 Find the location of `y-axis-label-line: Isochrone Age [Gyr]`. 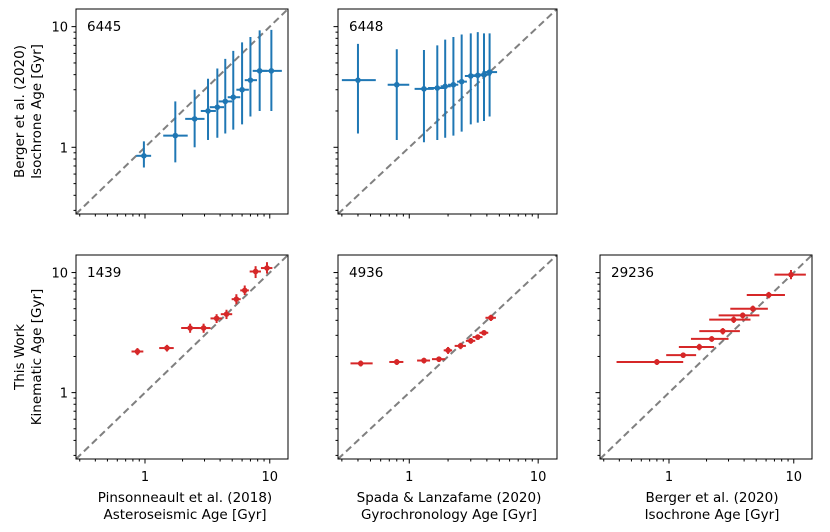

y-axis-label-line: Isochrone Age [Gyr] is located at coordinates (37, 111).